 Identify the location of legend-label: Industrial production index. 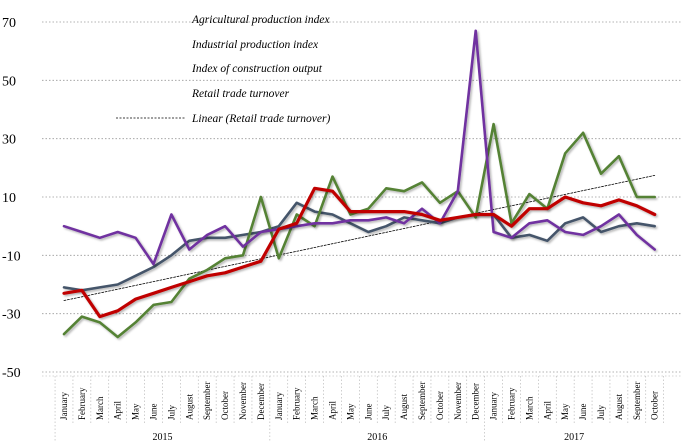
(255, 45).